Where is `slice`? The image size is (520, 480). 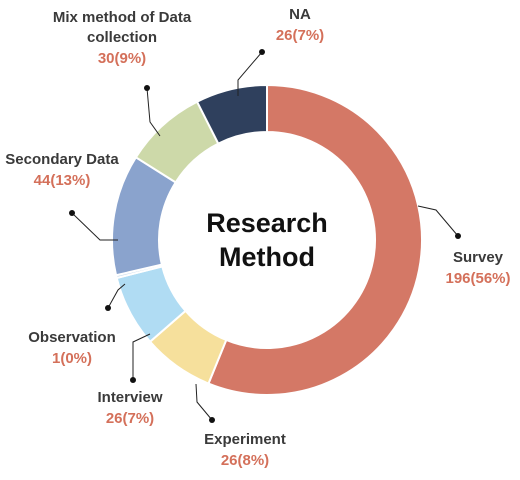 slice is located at coordinates (231, 114).